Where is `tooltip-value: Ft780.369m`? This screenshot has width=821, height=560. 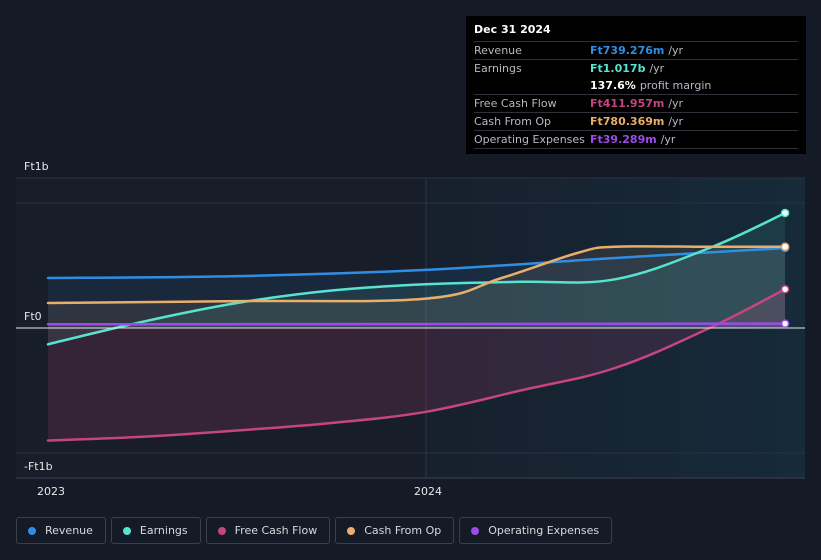 tooltip-value: Ft780.369m is located at coordinates (627, 121).